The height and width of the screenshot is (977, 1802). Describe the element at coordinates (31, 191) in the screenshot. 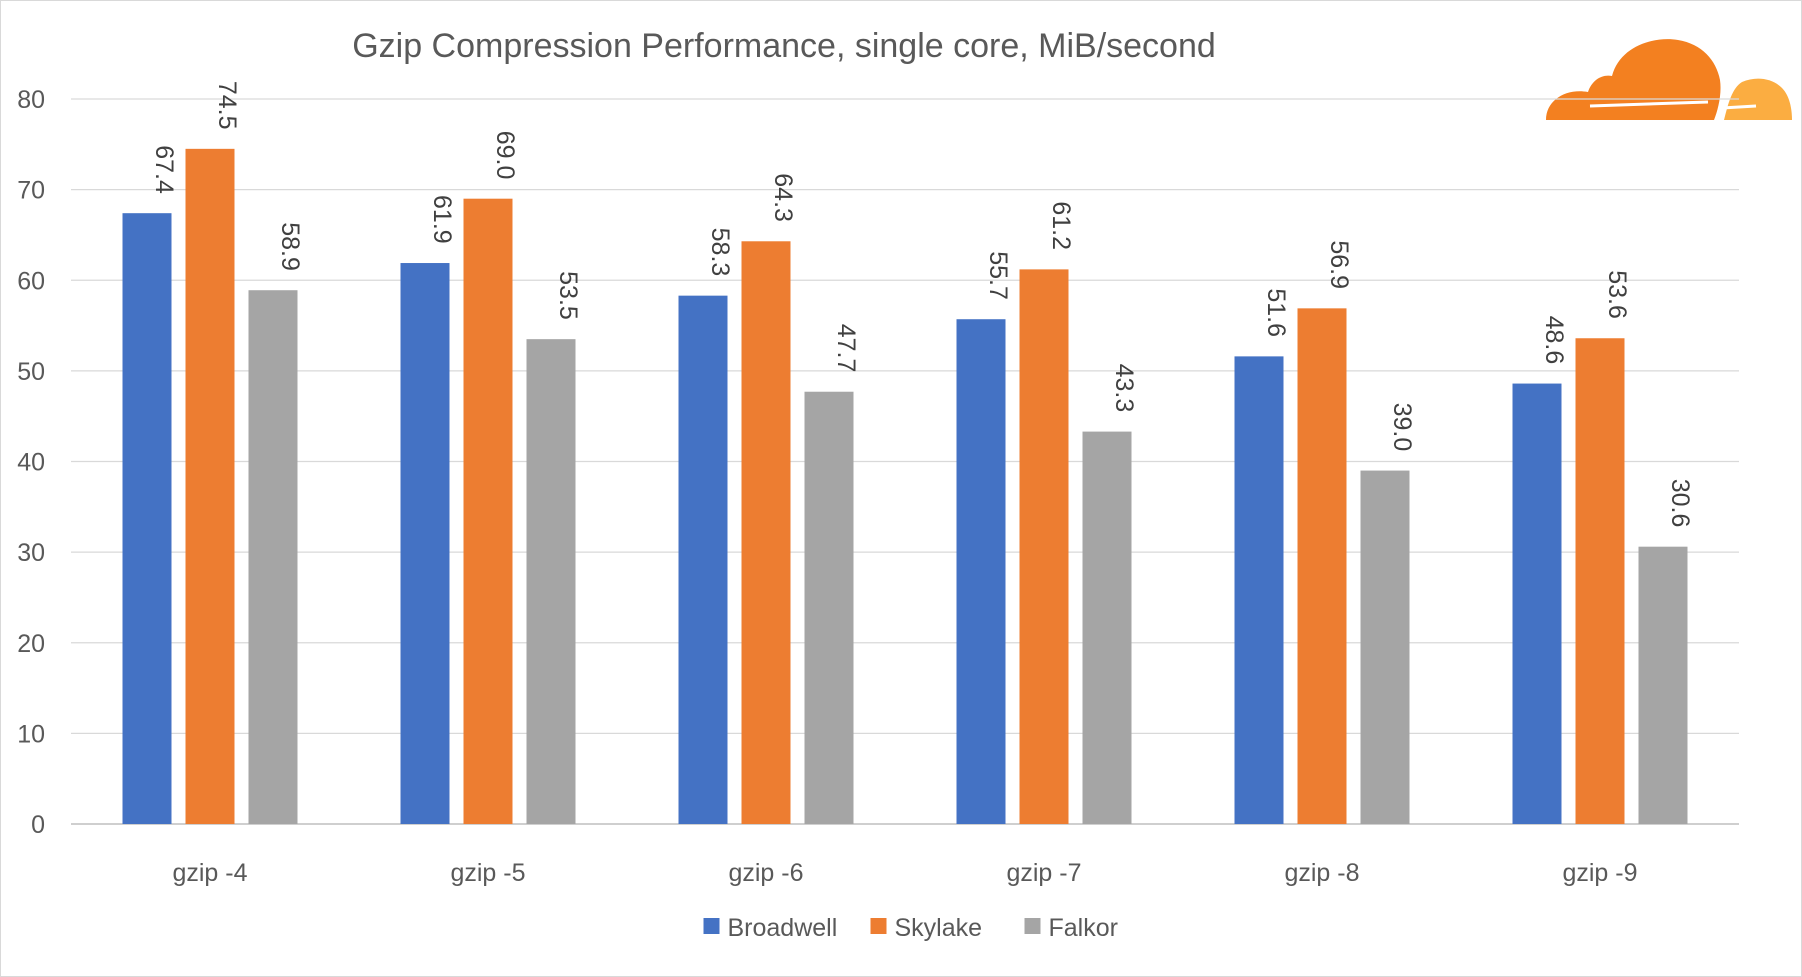

I see `y-tick-label: 70` at that location.